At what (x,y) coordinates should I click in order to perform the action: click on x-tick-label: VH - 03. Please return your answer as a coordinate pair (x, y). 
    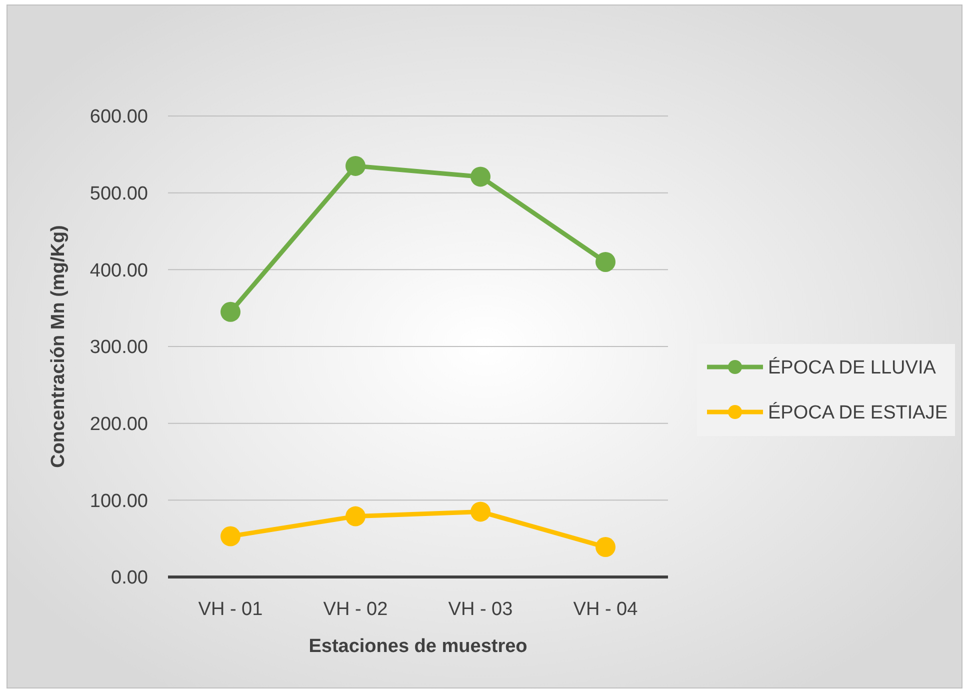
    Looking at the image, I should click on (480, 609).